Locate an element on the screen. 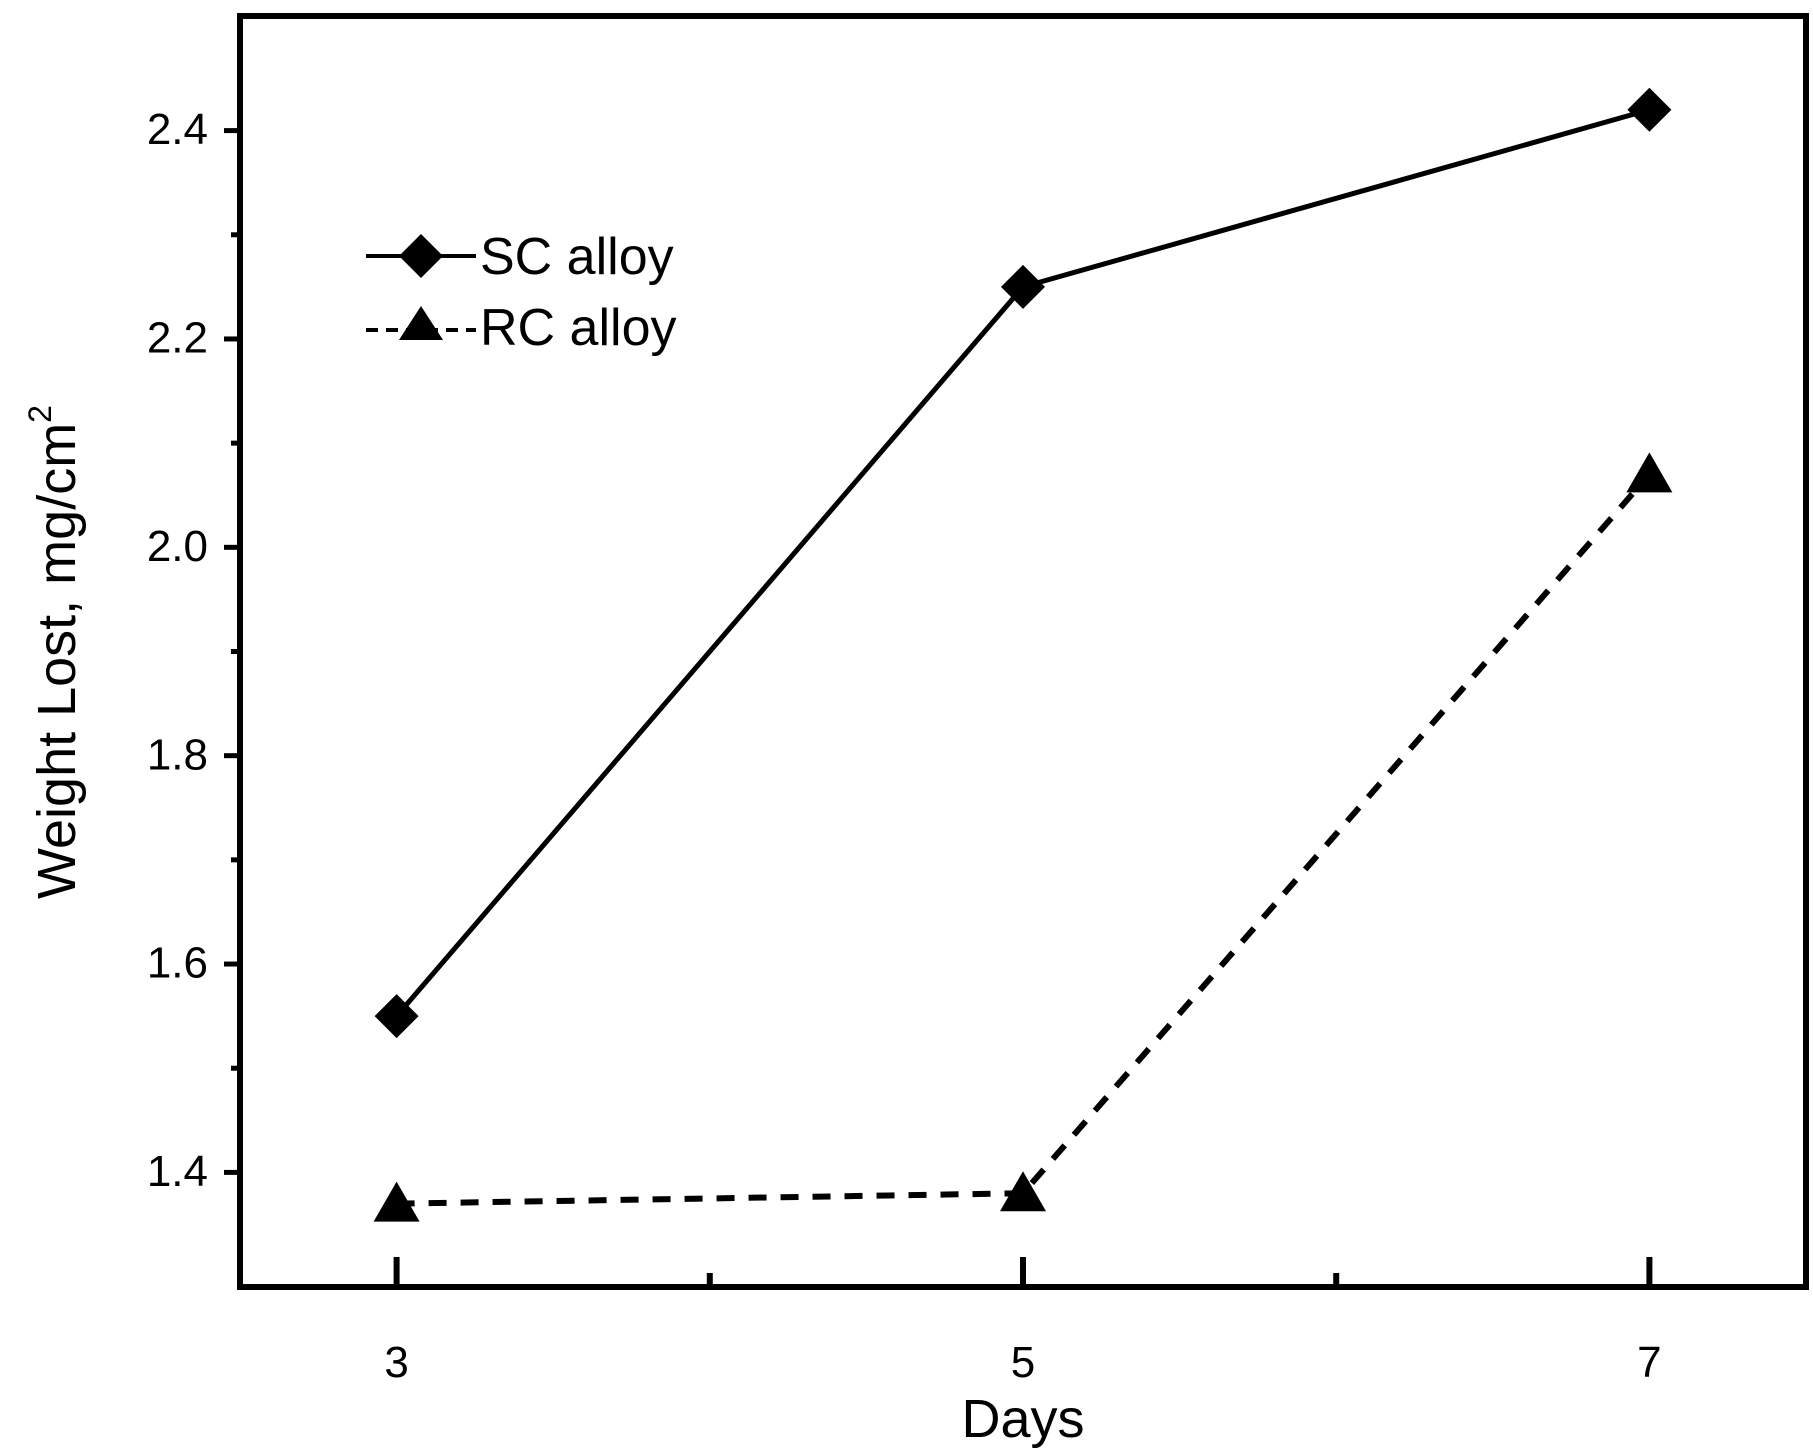 Image resolution: width=1813 pixels, height=1452 pixels. y-axis-title-superscript: 2 is located at coordinates (40, 414).